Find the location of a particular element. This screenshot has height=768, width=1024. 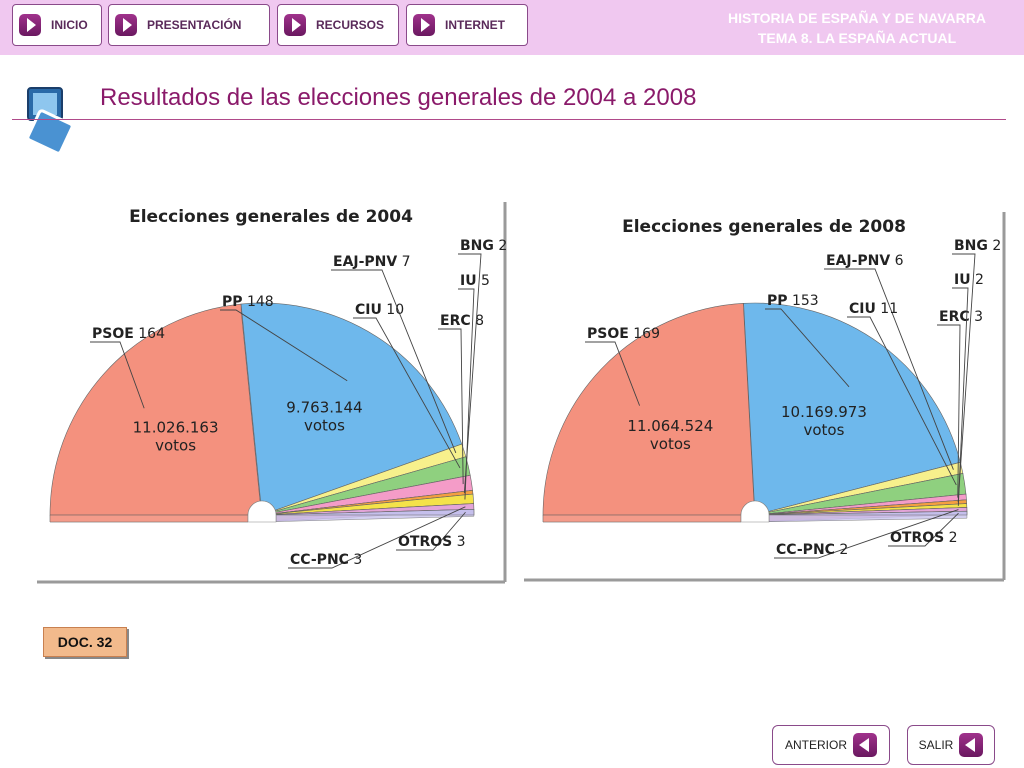

party-seats-otros: 3 is located at coordinates (458, 542).